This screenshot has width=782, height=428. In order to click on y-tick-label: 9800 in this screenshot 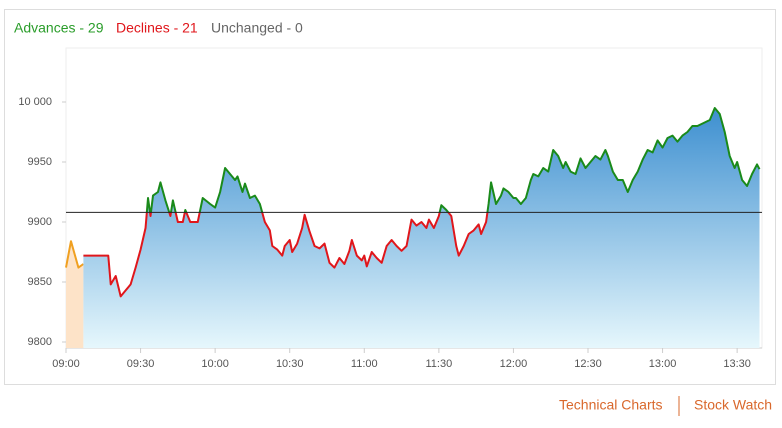, I will do `click(40, 342)`.